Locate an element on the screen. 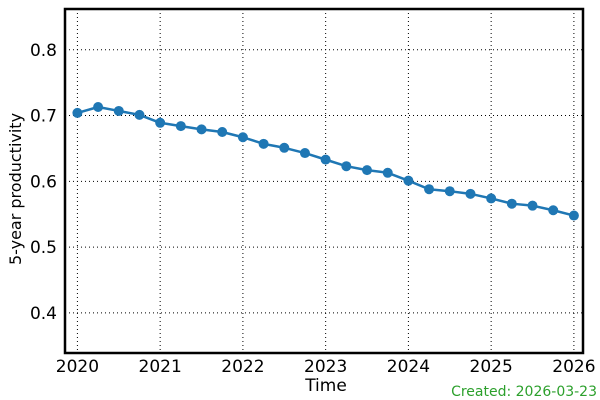 The image size is (600, 400). x-axis-label: Time is located at coordinates (325, 386).